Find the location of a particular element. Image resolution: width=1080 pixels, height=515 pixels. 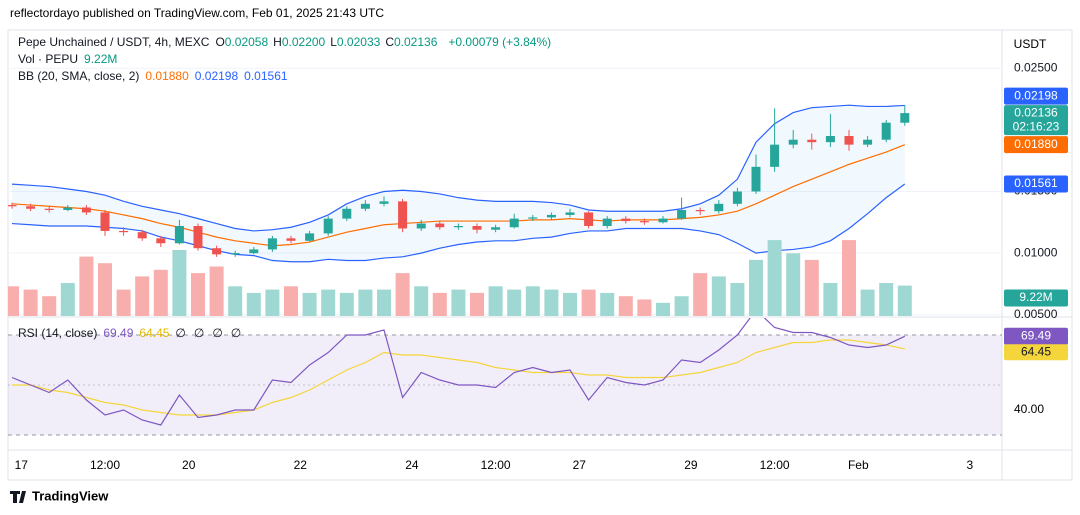

bb-upper-label: 0.02198 is located at coordinates (1036, 95).